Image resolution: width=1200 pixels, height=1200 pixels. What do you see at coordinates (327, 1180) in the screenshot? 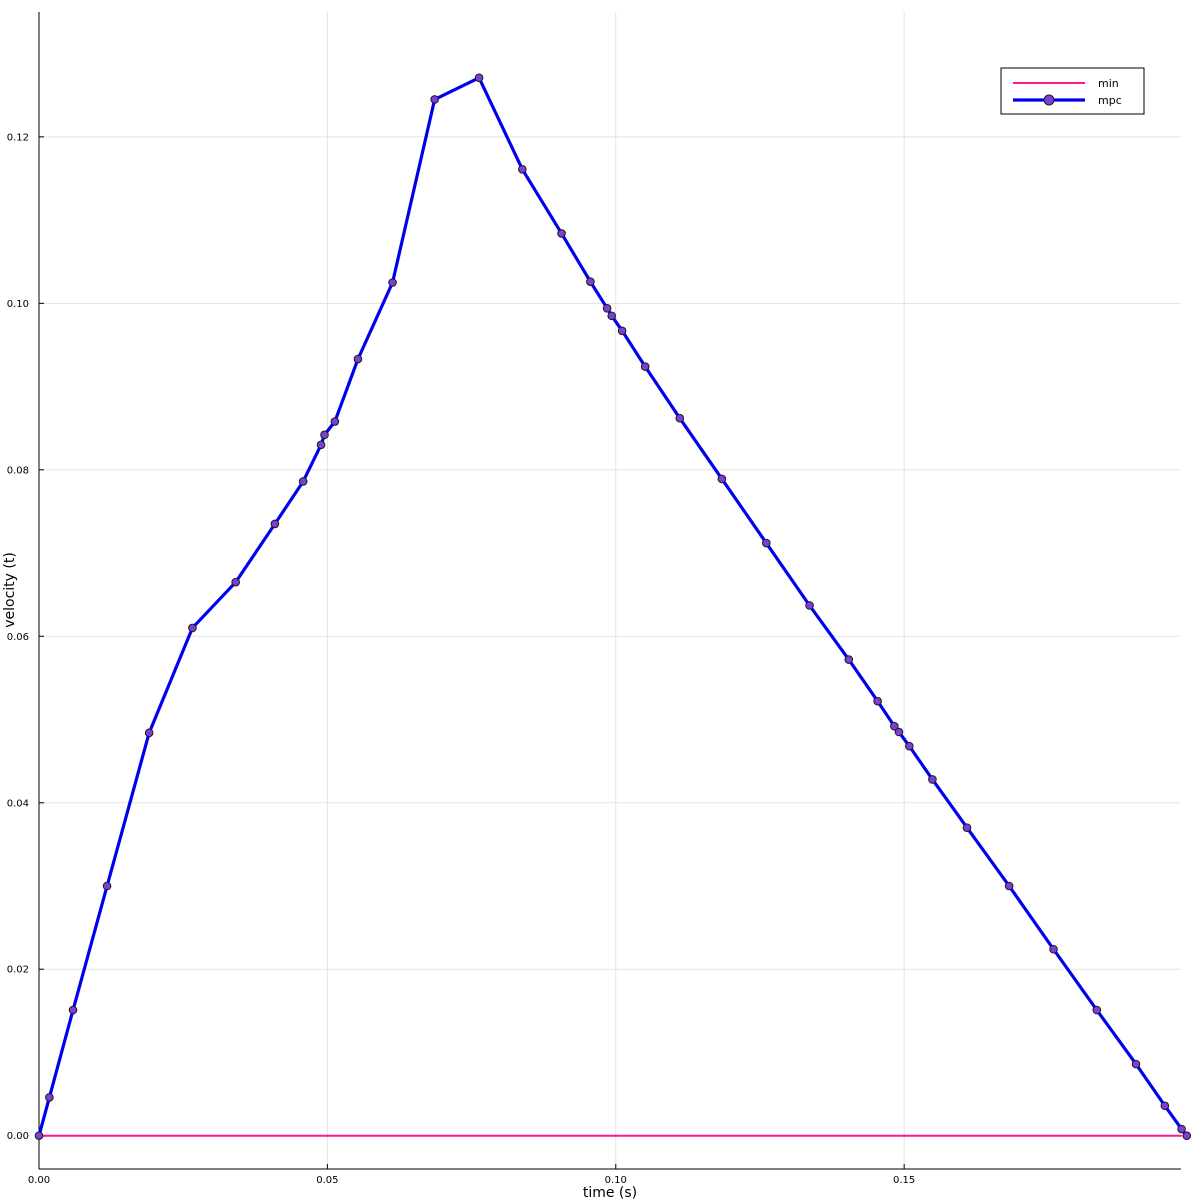
I see `x-tick-label: 0.05` at bounding box center [327, 1180].